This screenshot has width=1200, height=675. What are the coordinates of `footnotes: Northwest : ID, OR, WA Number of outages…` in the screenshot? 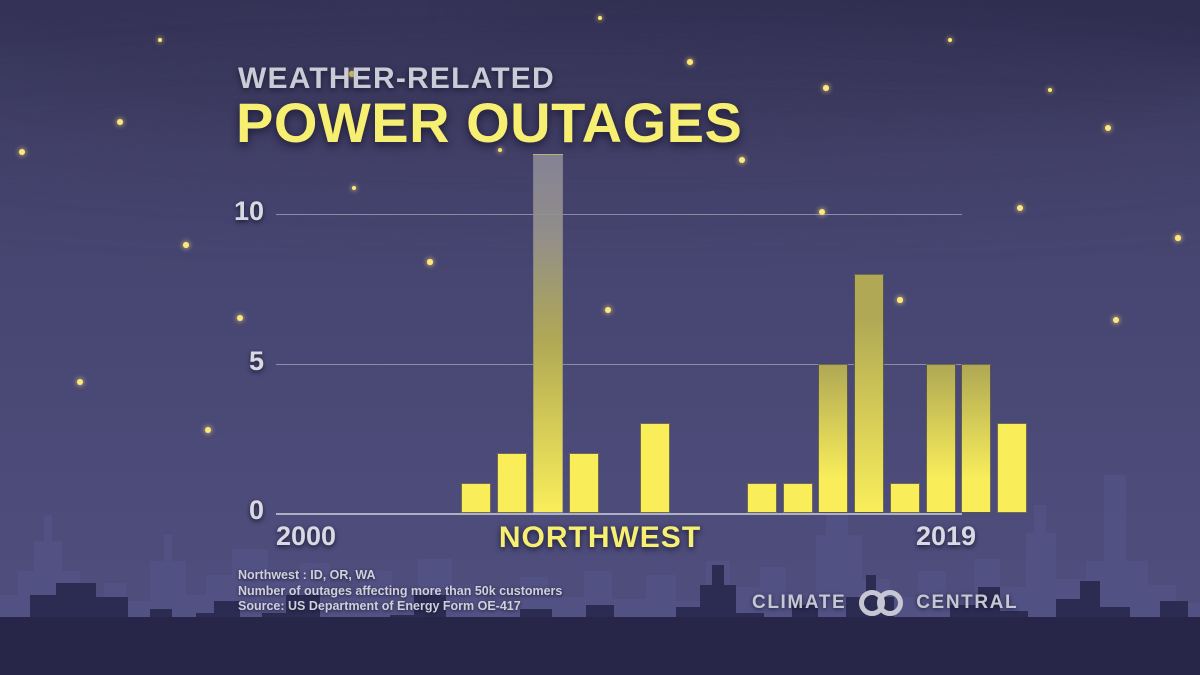 It's located at (400, 591).